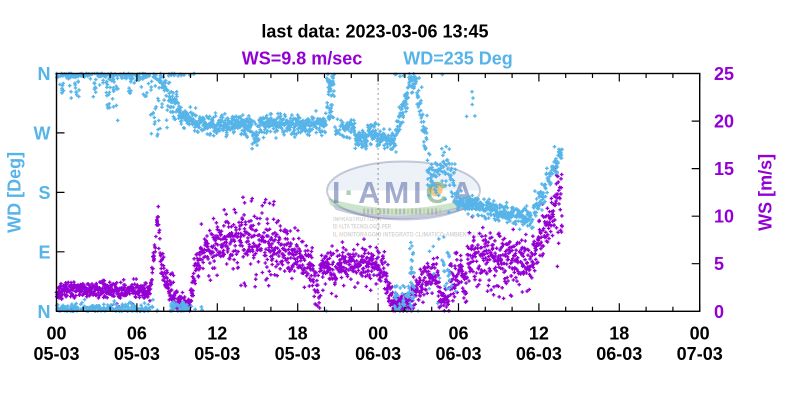  What do you see at coordinates (357, 220) in the screenshot?
I see `svg-text: INFRASTRUTTURA` at bounding box center [357, 220].